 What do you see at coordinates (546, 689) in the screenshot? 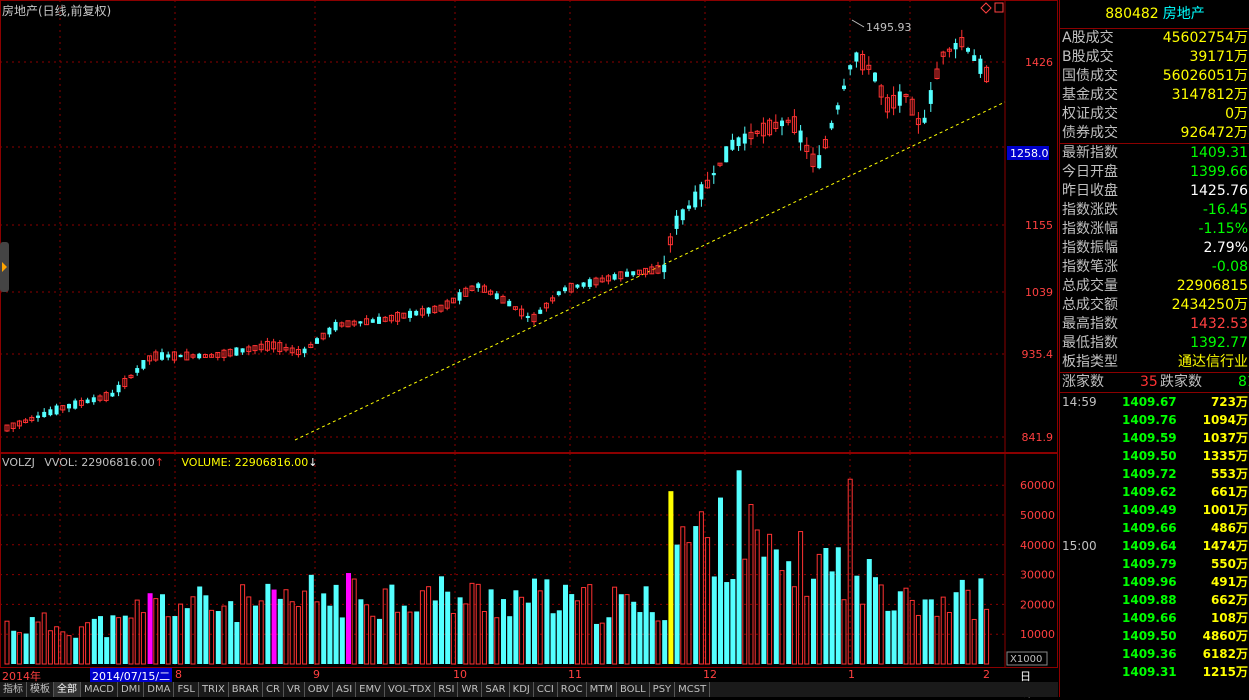
I see `indicator-tab-cci: CCI` at bounding box center [546, 689].